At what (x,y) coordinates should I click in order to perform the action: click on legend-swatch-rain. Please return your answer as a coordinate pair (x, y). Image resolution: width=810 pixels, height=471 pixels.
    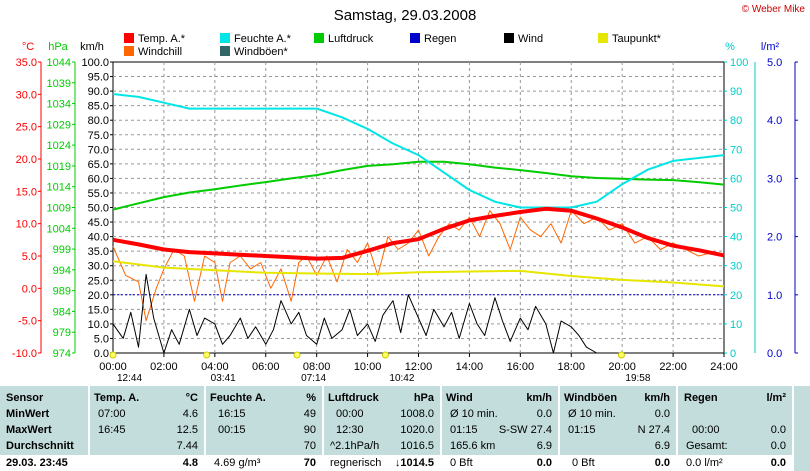
    Looking at the image, I should click on (415, 38).